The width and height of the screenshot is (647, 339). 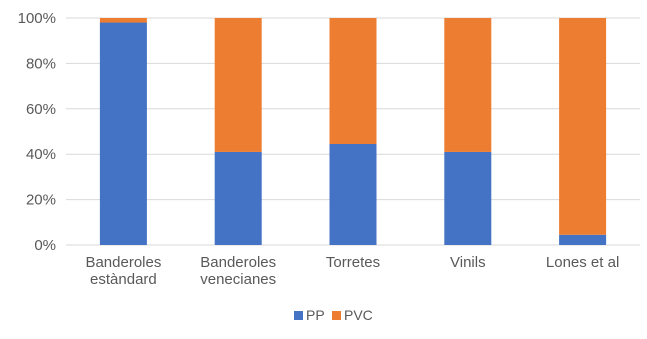 I want to click on legend: PP PVC, so click(x=333, y=315).